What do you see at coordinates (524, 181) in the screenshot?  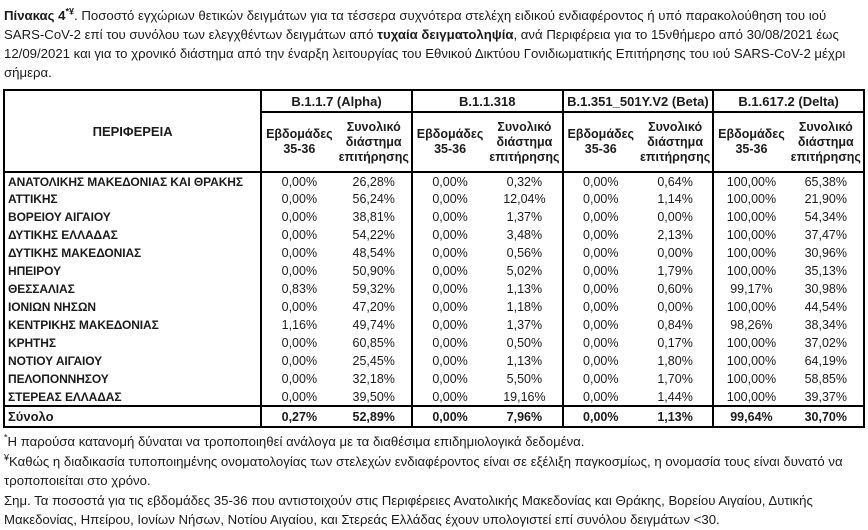 I see `value-cell: 0,32%` at bounding box center [524, 181].